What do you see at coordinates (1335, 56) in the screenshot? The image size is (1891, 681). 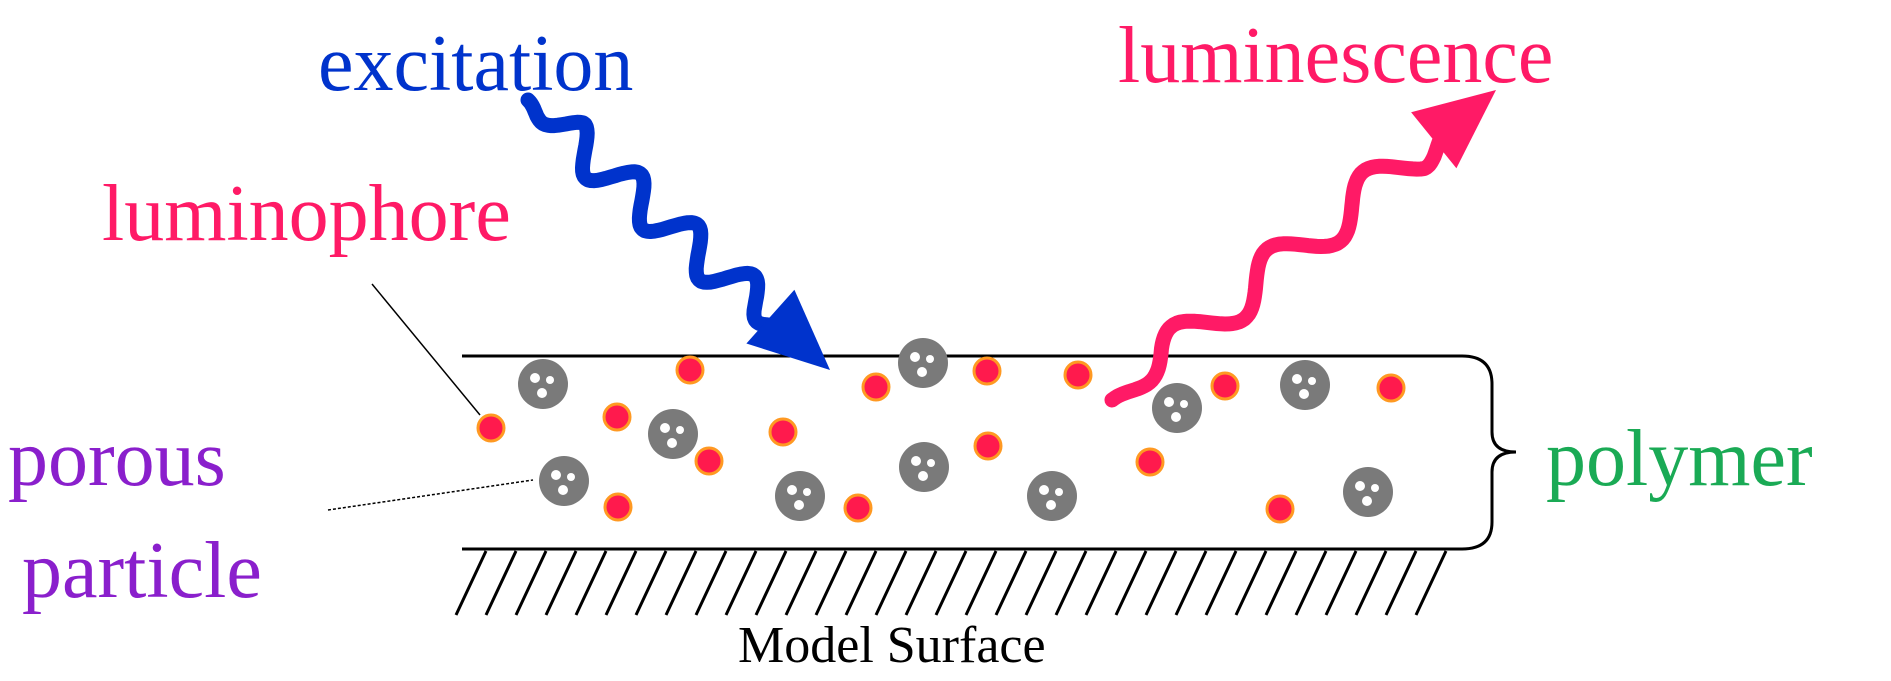 I see `luminescence-label: luminescence` at bounding box center [1335, 56].